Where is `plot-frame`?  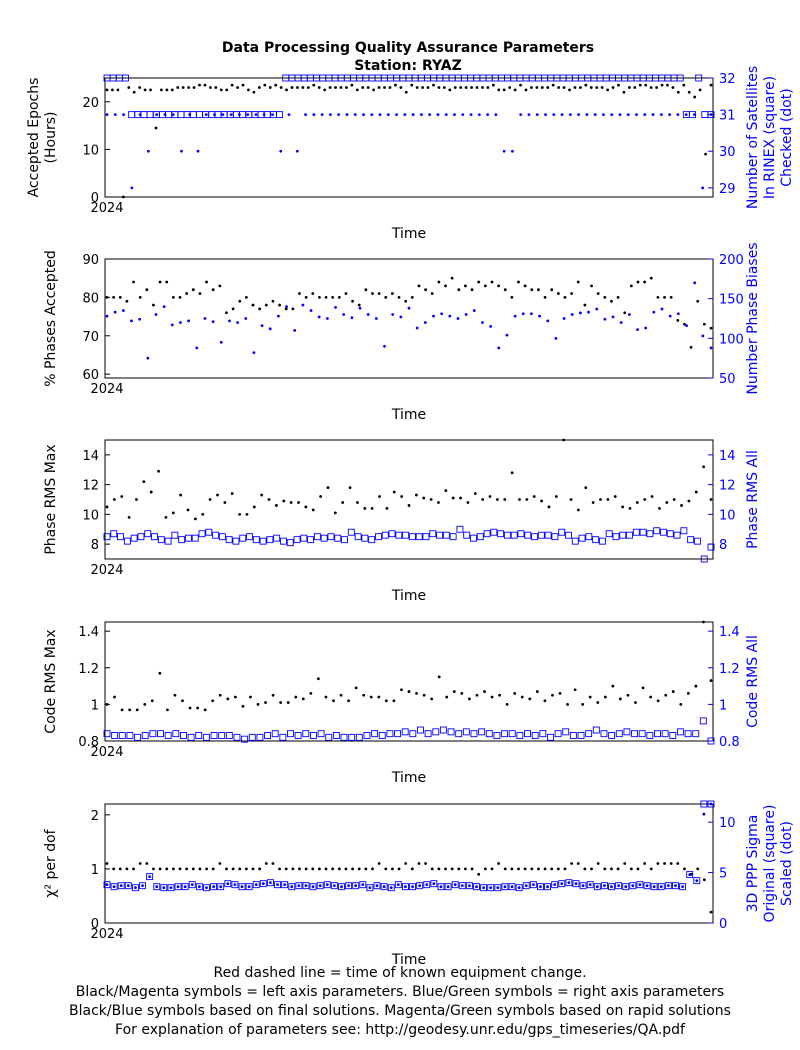
plot-frame is located at coordinates (409, 137).